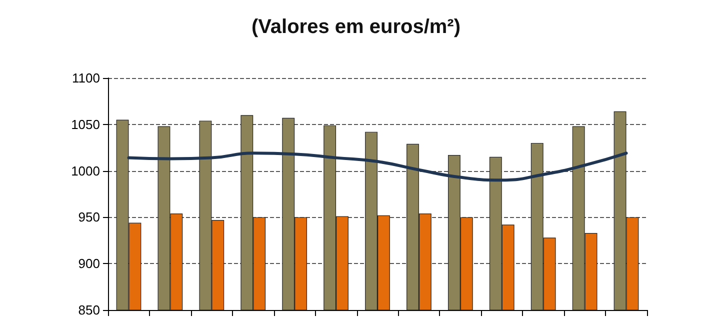  I want to click on y-tick-label: 1100, so click(86, 78).